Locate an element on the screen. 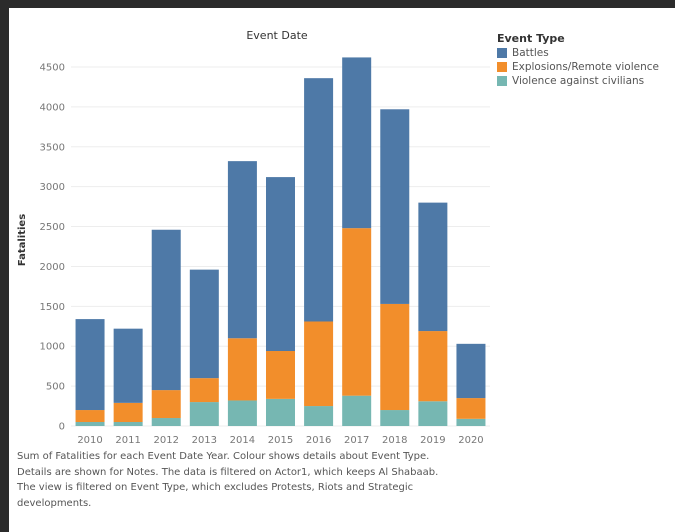 The width and height of the screenshot is (675, 532). x-tick-label: 2017 is located at coordinates (356, 440).